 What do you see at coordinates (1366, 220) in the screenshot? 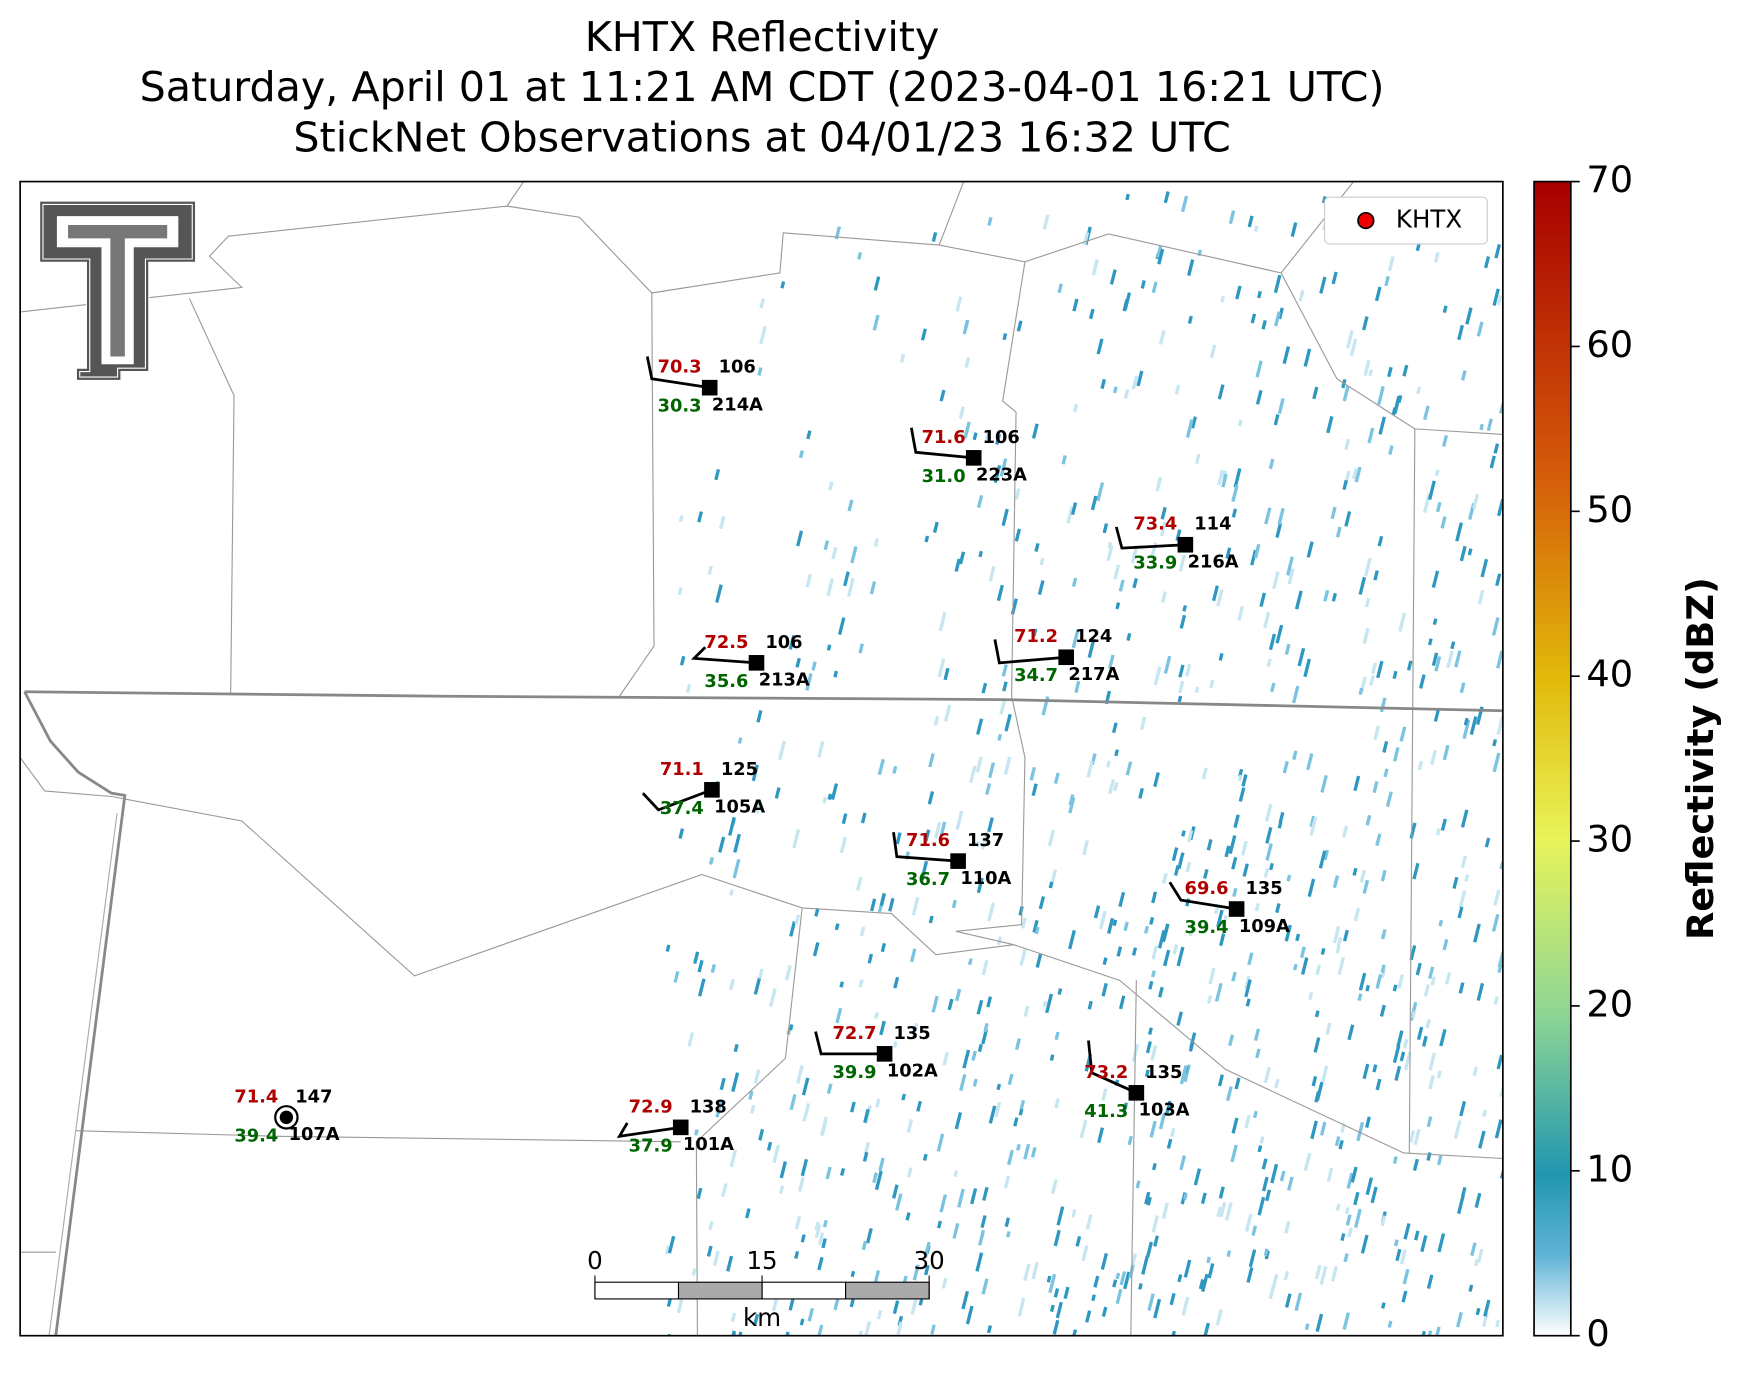
I see `legend-marker` at bounding box center [1366, 220].